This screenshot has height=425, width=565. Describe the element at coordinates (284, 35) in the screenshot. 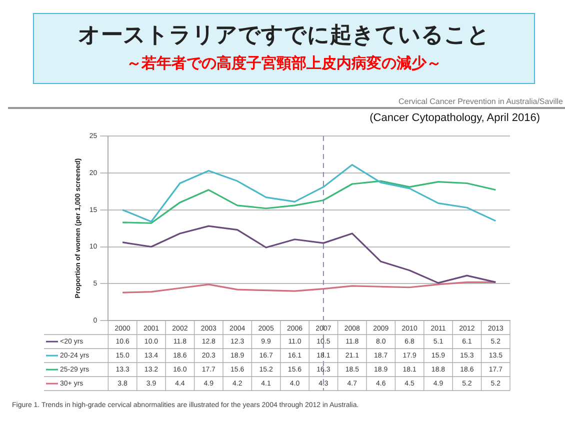

I see `chart-title: オーストラリアですでに起きていること` at that location.